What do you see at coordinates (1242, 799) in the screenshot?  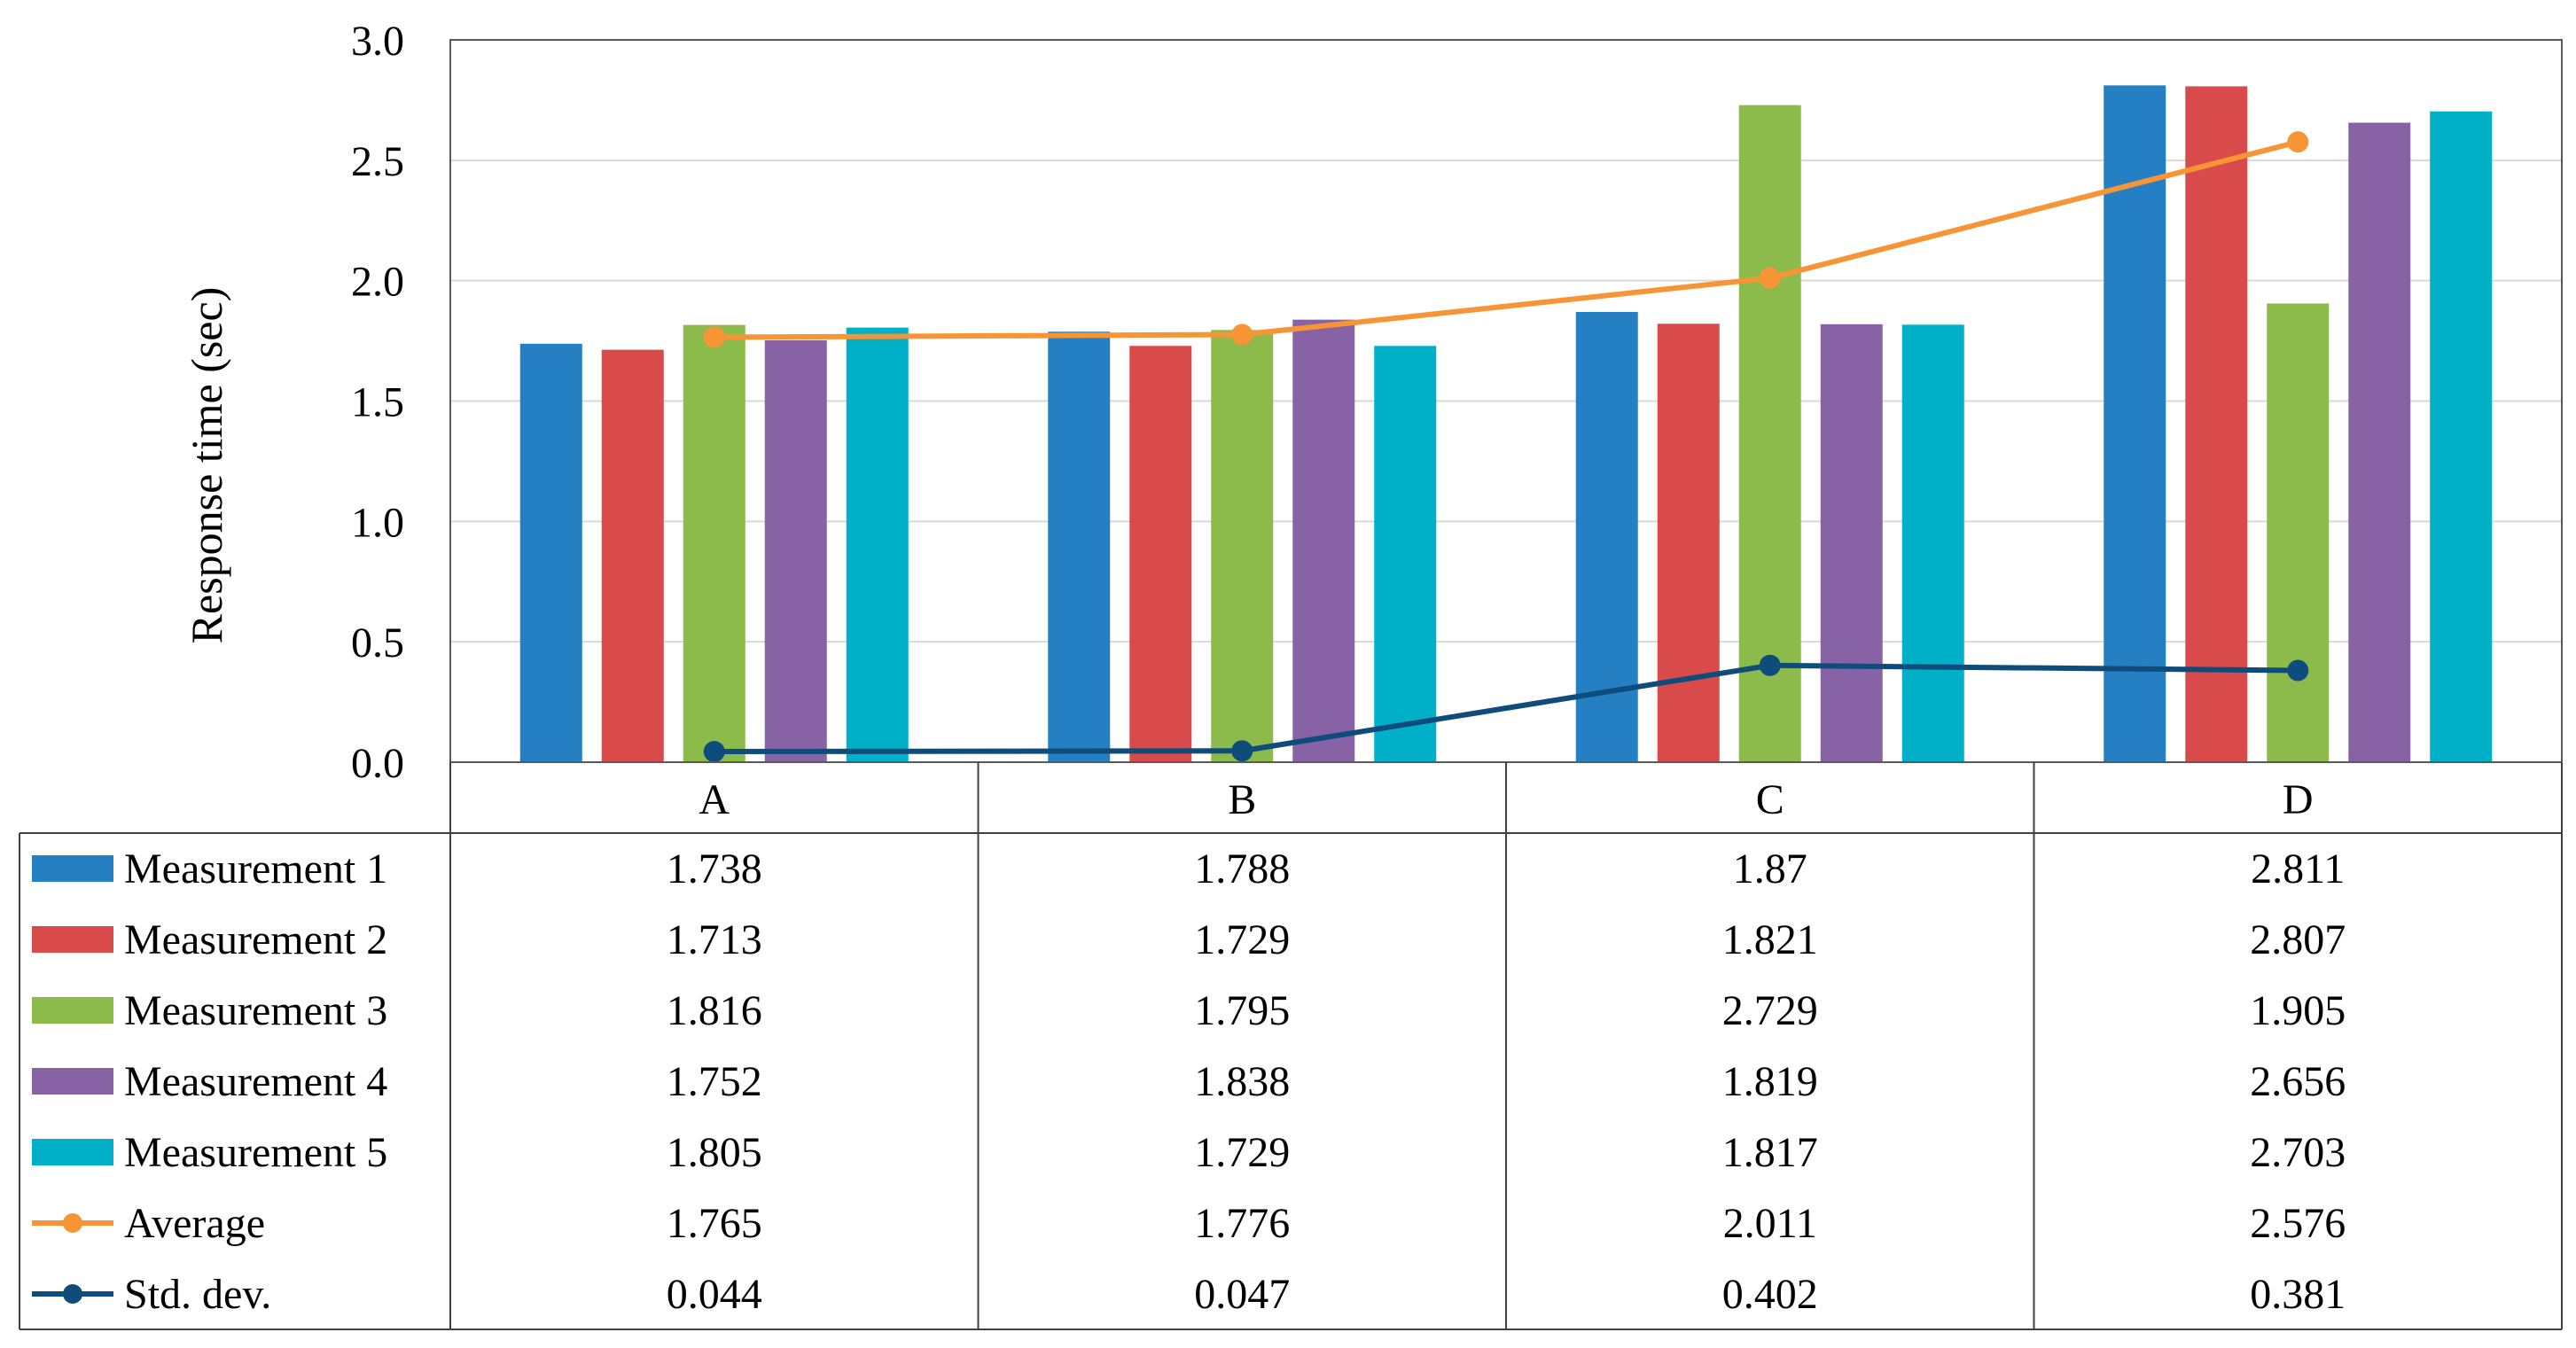 I see `x-category-label: B` at bounding box center [1242, 799].